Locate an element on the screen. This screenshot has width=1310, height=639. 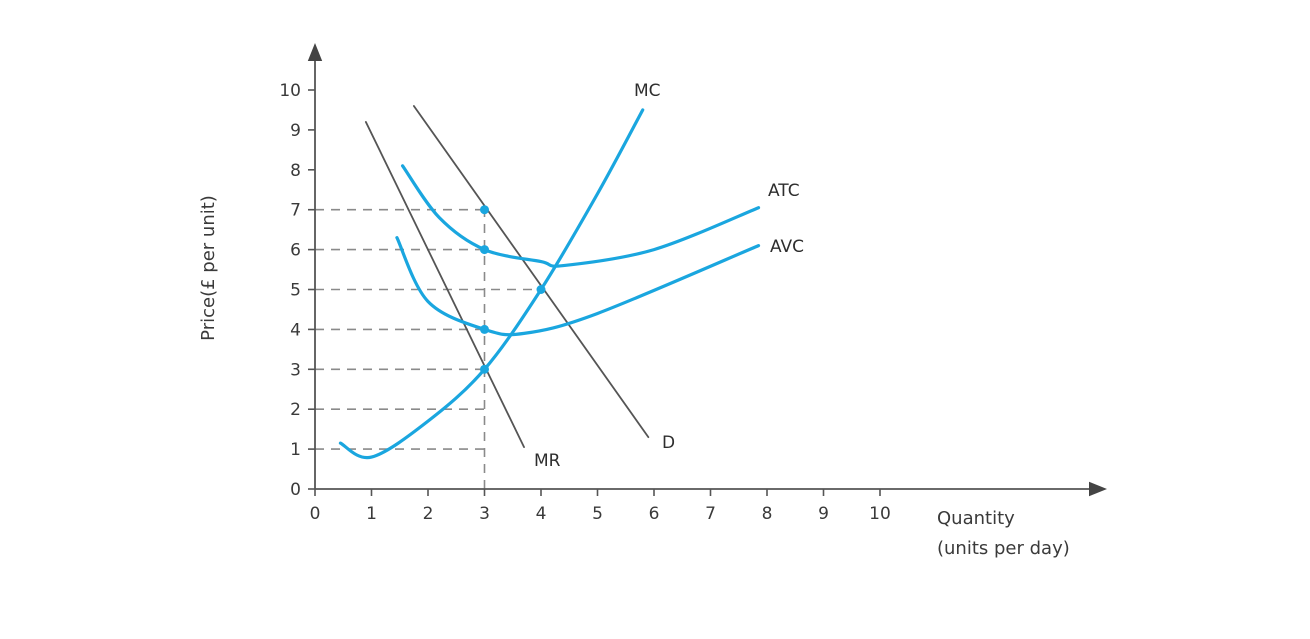
reference-dashed-lines is located at coordinates (428, 348).